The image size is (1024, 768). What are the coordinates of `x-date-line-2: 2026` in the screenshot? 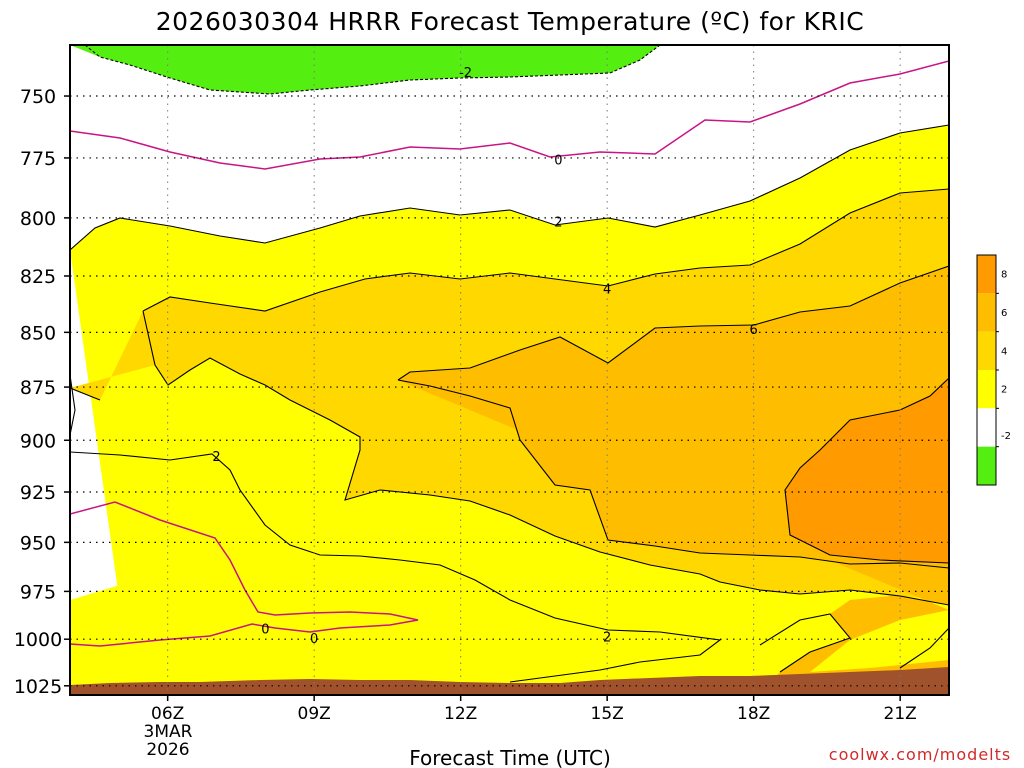 It's located at (167, 750).